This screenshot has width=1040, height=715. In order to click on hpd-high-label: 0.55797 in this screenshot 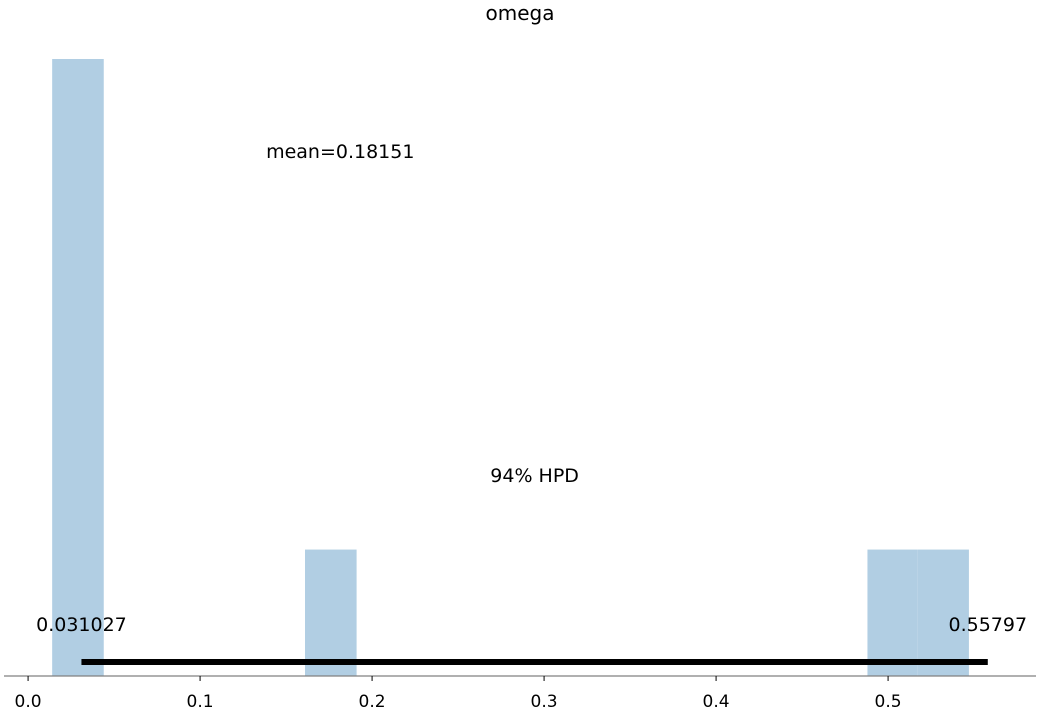, I will do `click(987, 625)`.